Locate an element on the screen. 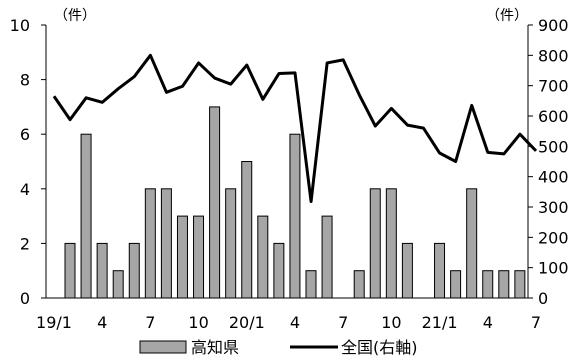  left-axis-ticks: 0 2 4 6 8 10 is located at coordinates (28, 162).